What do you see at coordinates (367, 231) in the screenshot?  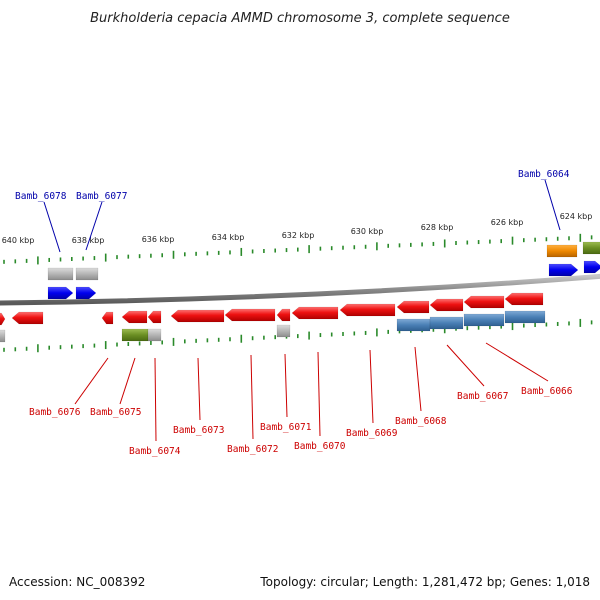 I see `kbp-label: 630 kbp` at bounding box center [367, 231].